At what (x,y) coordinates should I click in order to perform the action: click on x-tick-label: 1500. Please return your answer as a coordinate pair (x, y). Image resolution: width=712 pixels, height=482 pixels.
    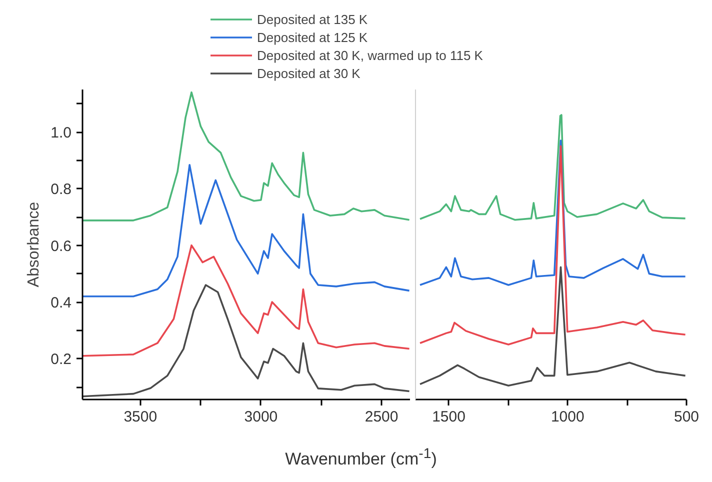
    Looking at the image, I should click on (449, 417).